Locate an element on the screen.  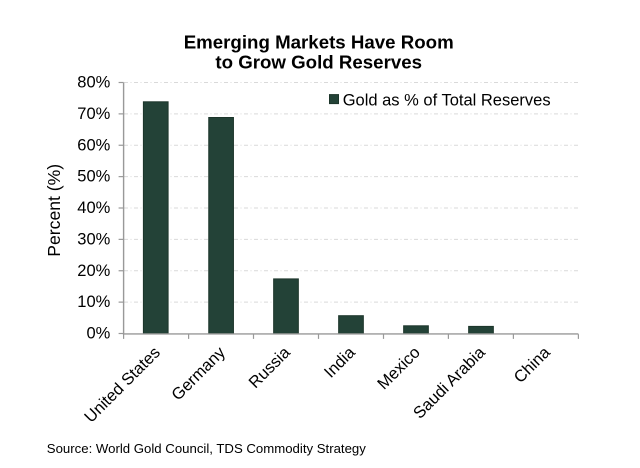
svg-text: 10% is located at coordinates (93, 302).